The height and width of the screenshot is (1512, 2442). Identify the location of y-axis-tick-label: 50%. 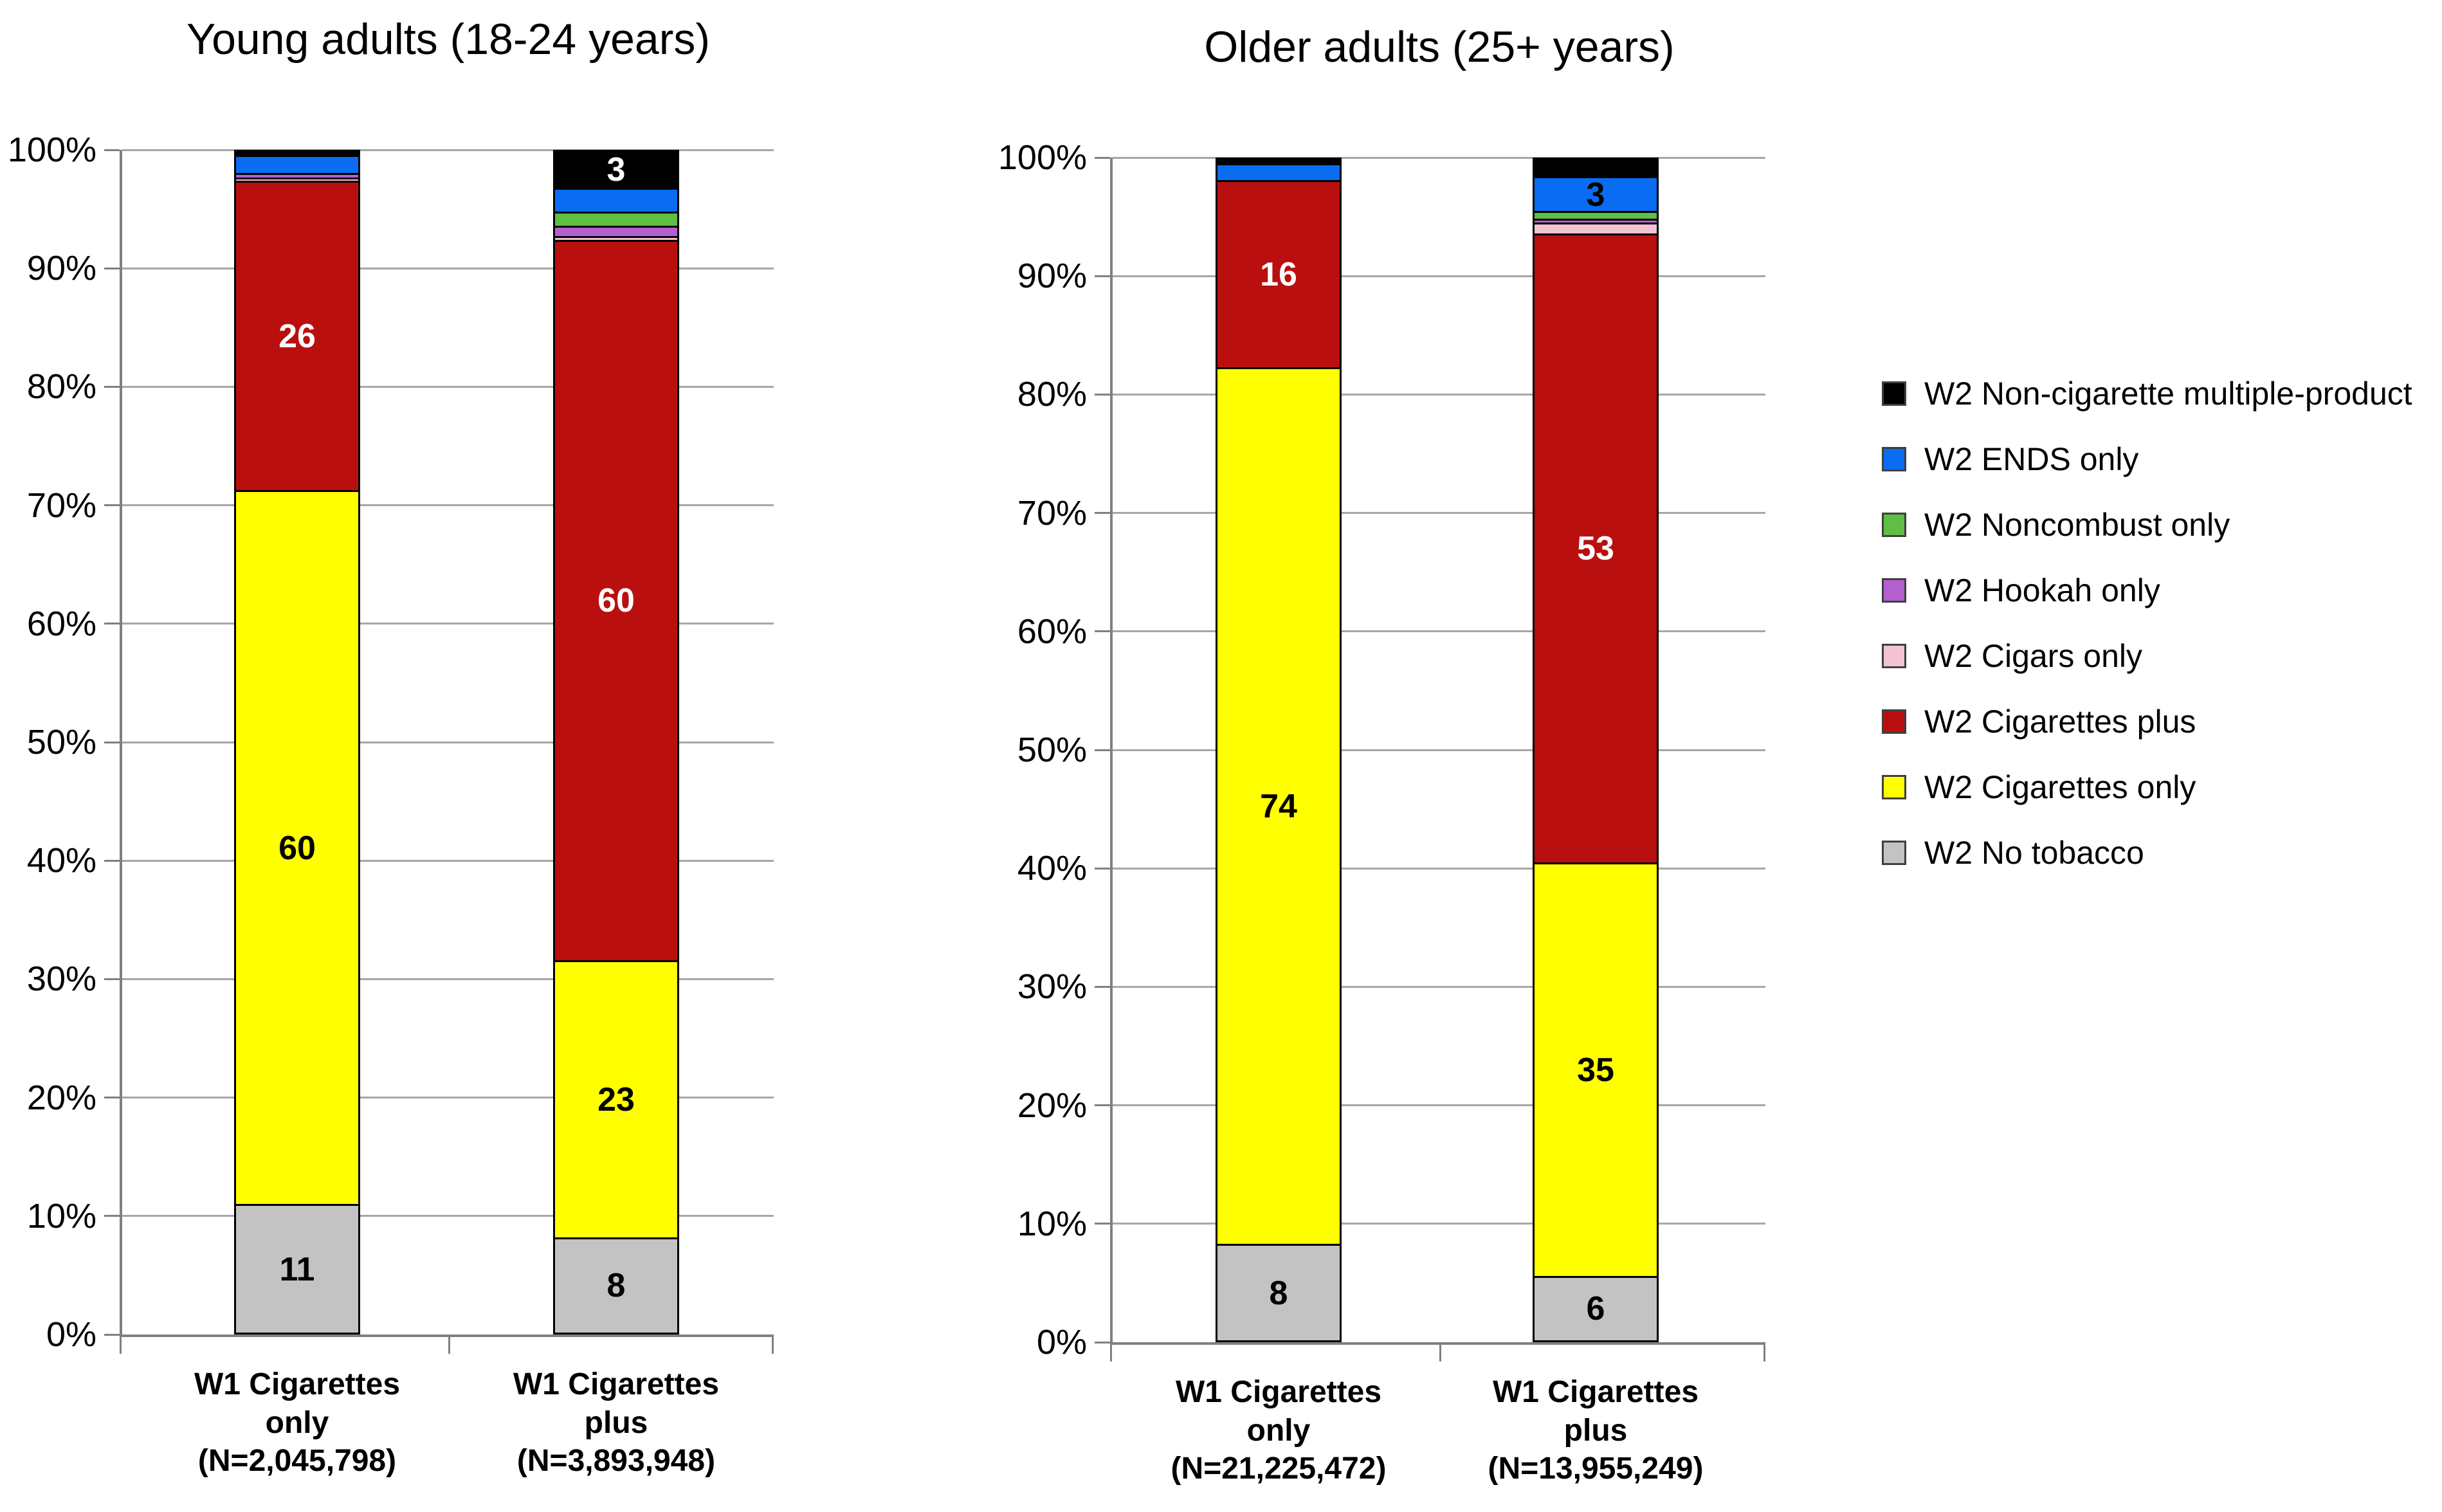
(61, 742).